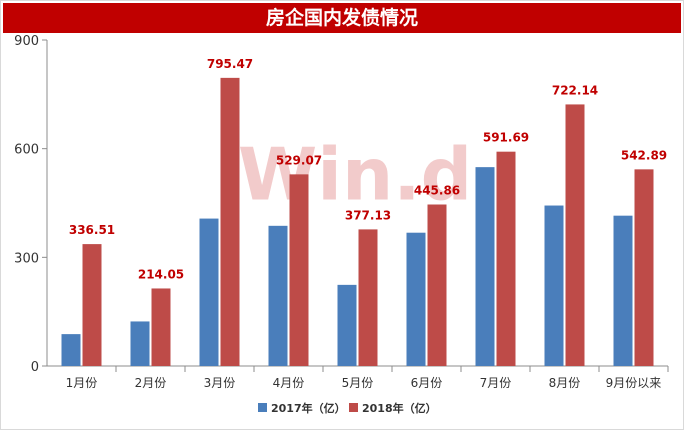 This screenshot has width=684, height=430. What do you see at coordinates (355, 175) in the screenshot?
I see `watermark: Win.d` at bounding box center [355, 175].